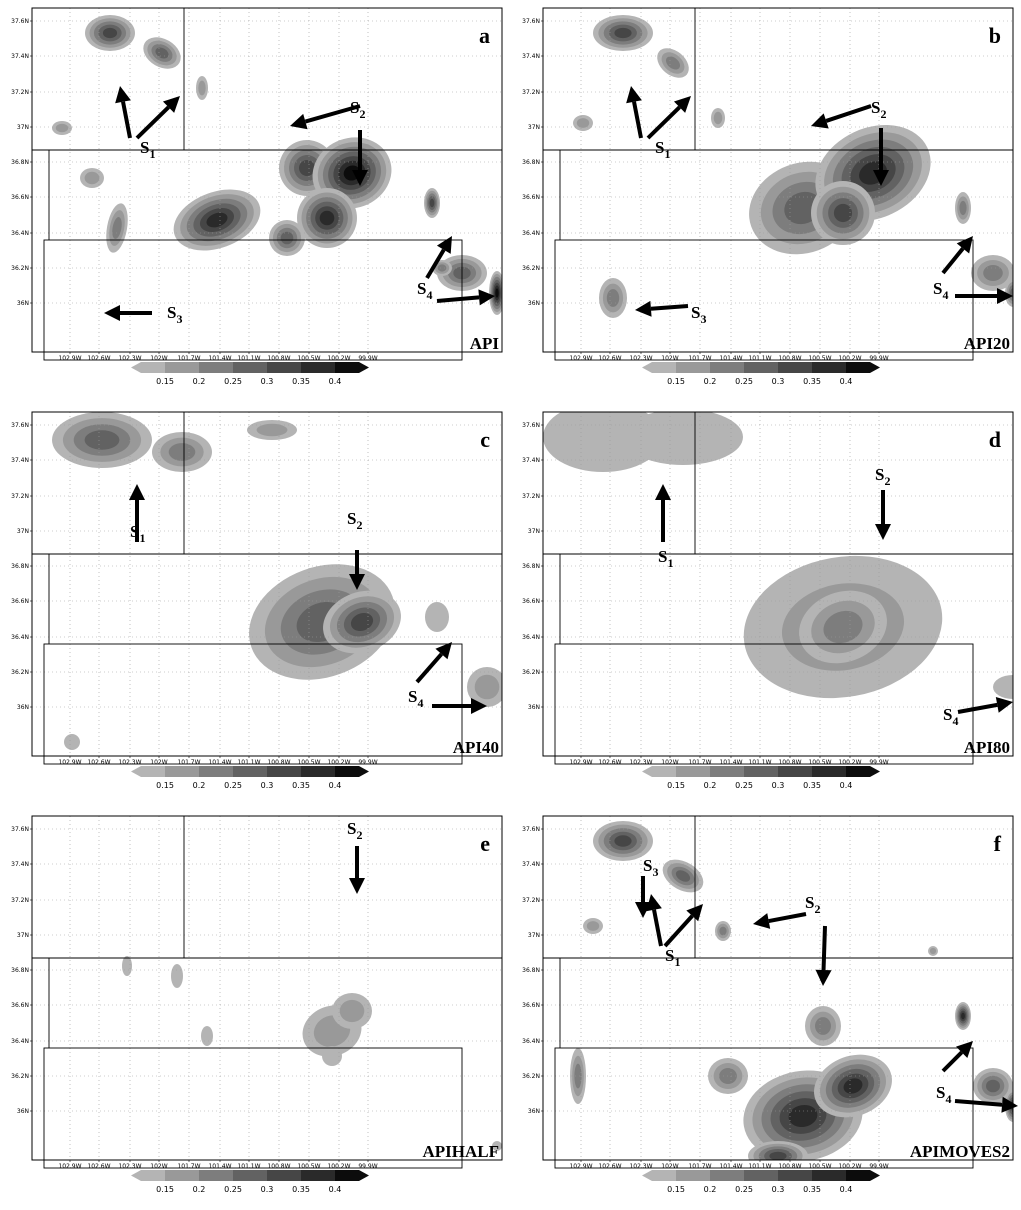 This screenshot has height=1210, width=1021. Describe the element at coordinates (20, 864) in the screenshot. I see `lat-tick-label: 37.4N` at that location.